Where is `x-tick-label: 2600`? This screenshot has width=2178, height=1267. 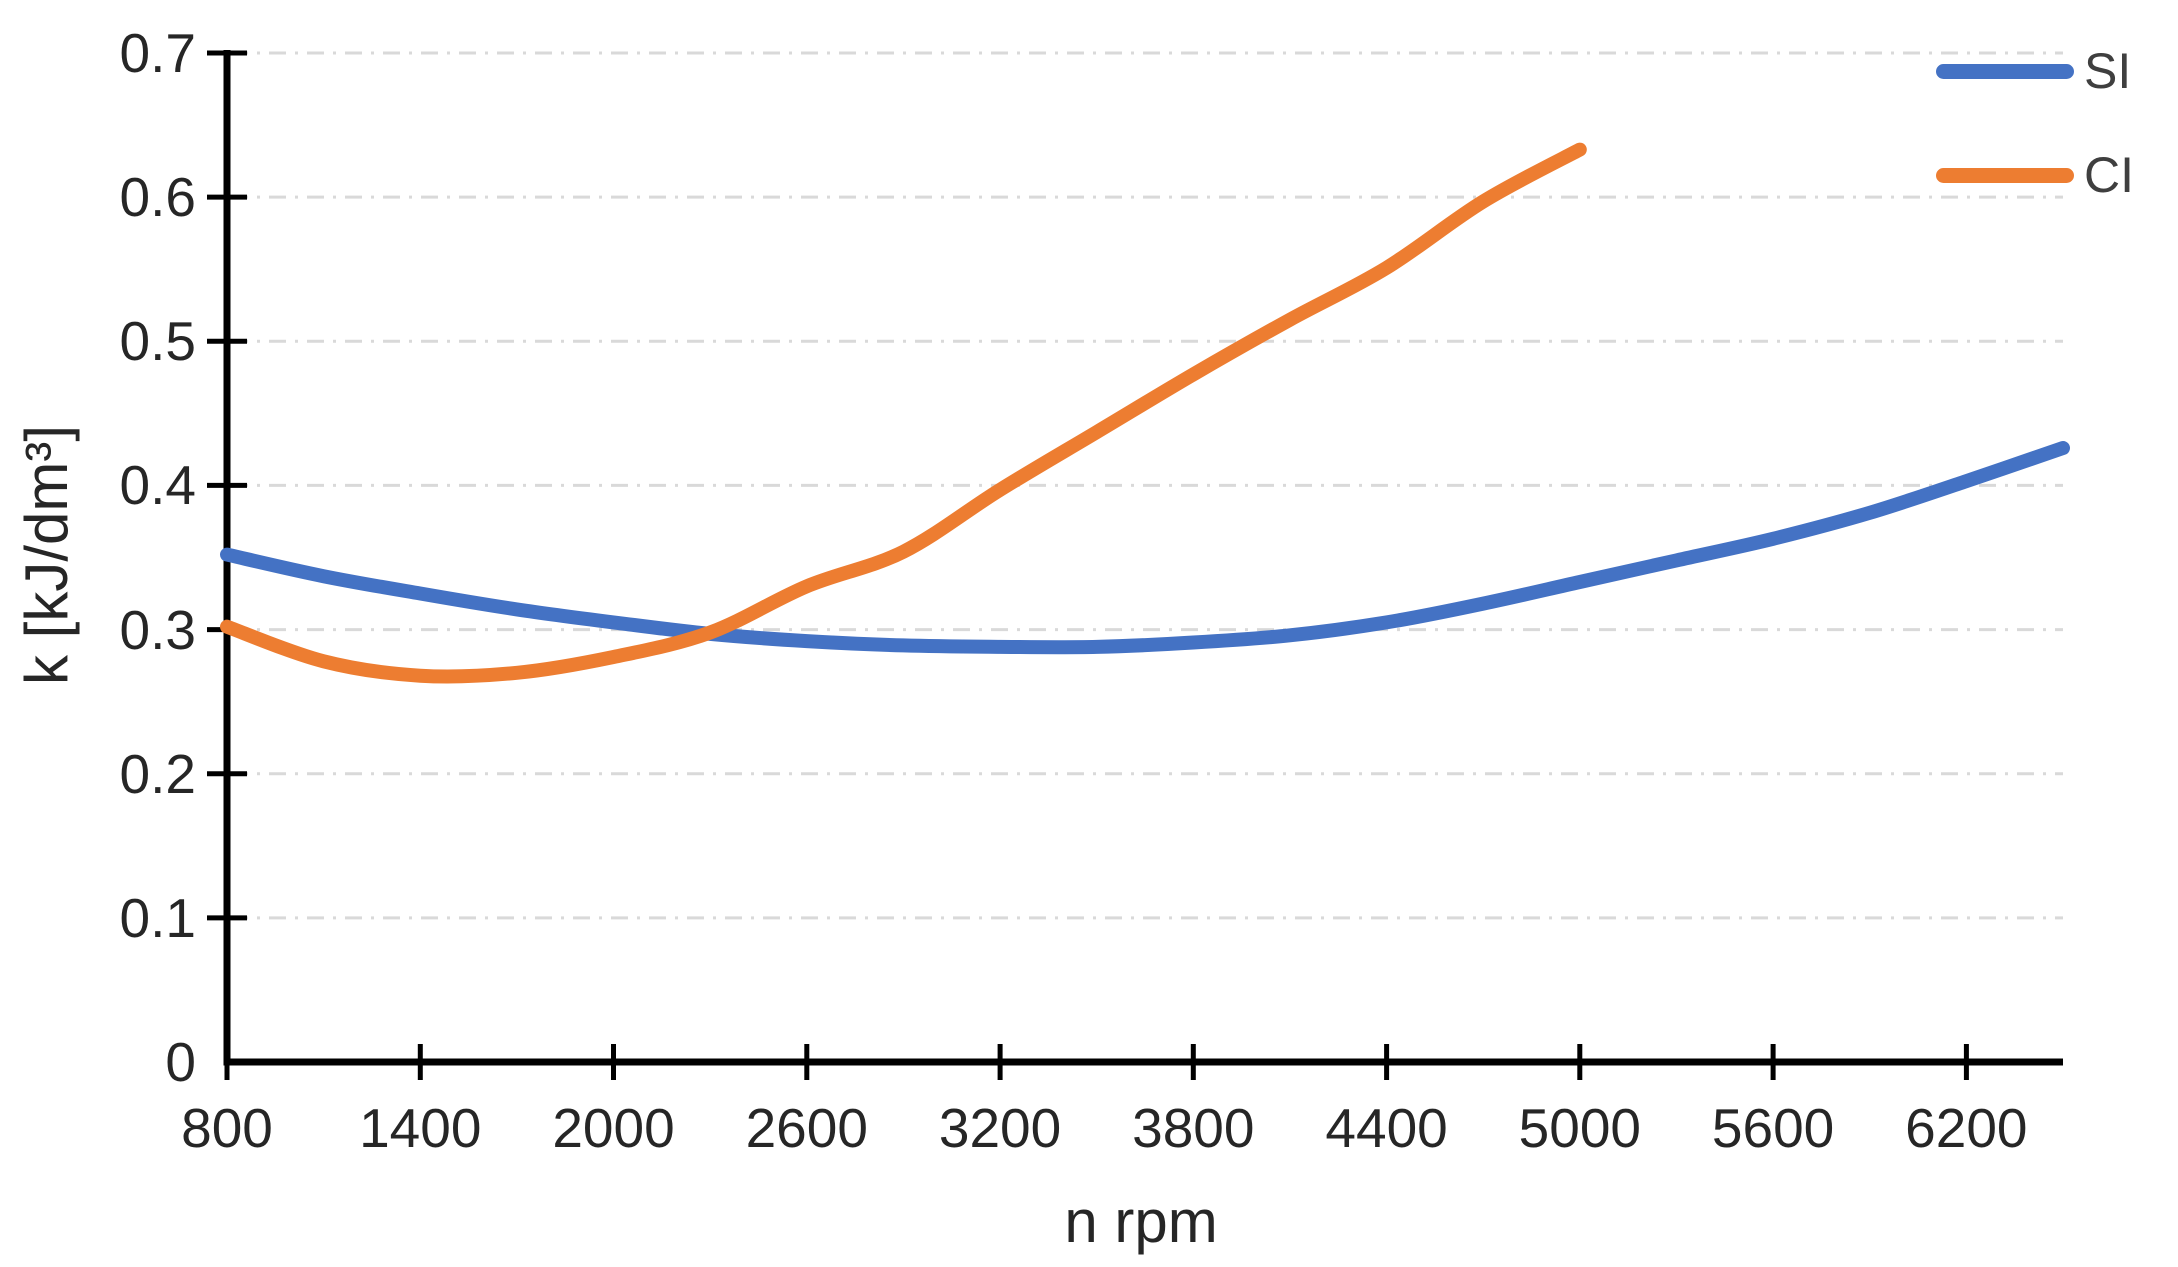
x-tick-label: 2600 is located at coordinates (806, 1128).